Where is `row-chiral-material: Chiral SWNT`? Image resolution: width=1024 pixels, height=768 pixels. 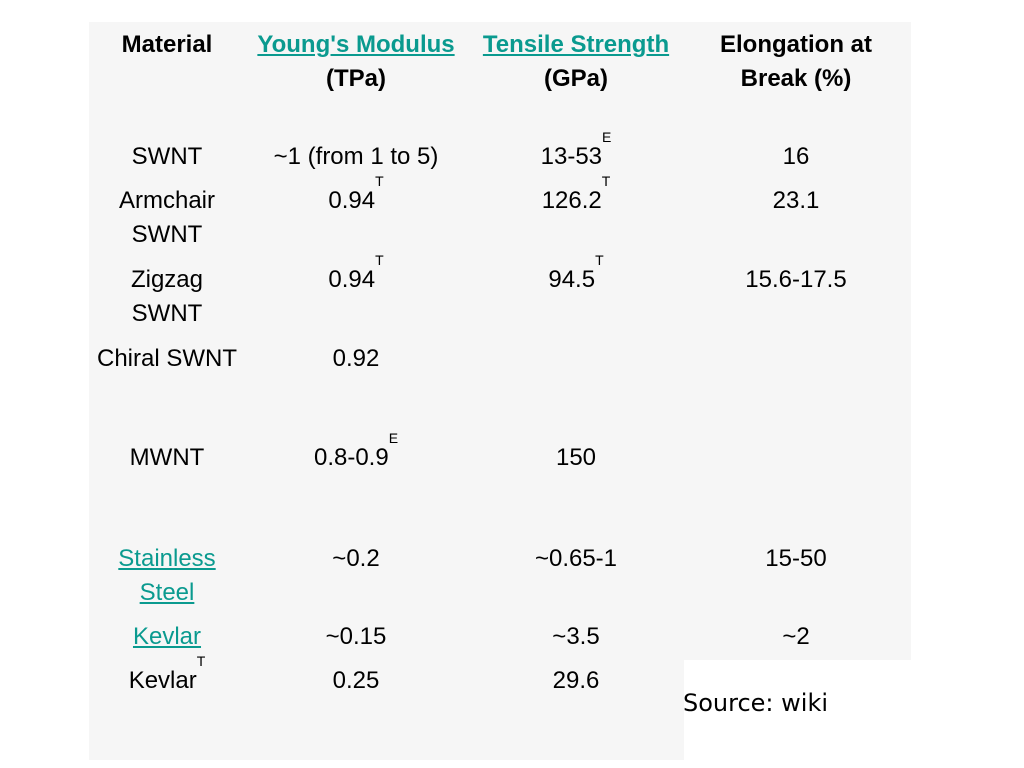
row-chiral-material: Chiral SWNT is located at coordinates (167, 359).